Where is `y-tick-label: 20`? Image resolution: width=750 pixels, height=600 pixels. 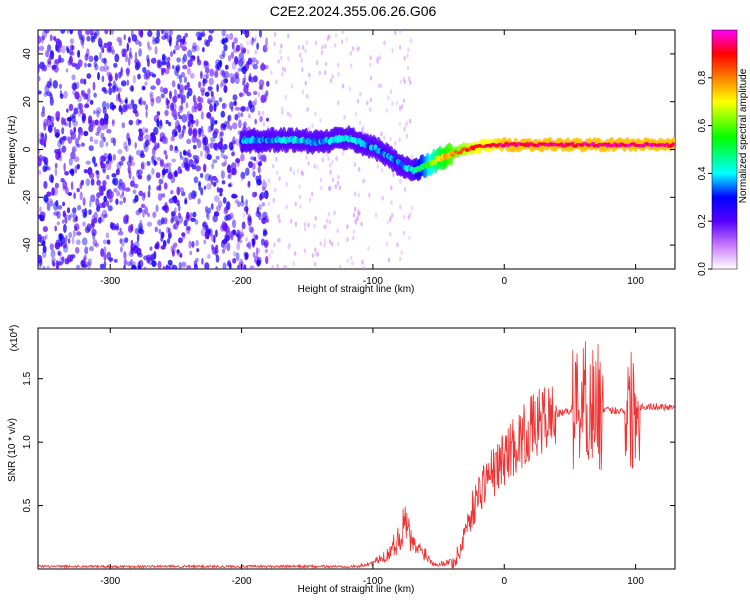 y-tick-label: 20 is located at coordinates (27, 102).